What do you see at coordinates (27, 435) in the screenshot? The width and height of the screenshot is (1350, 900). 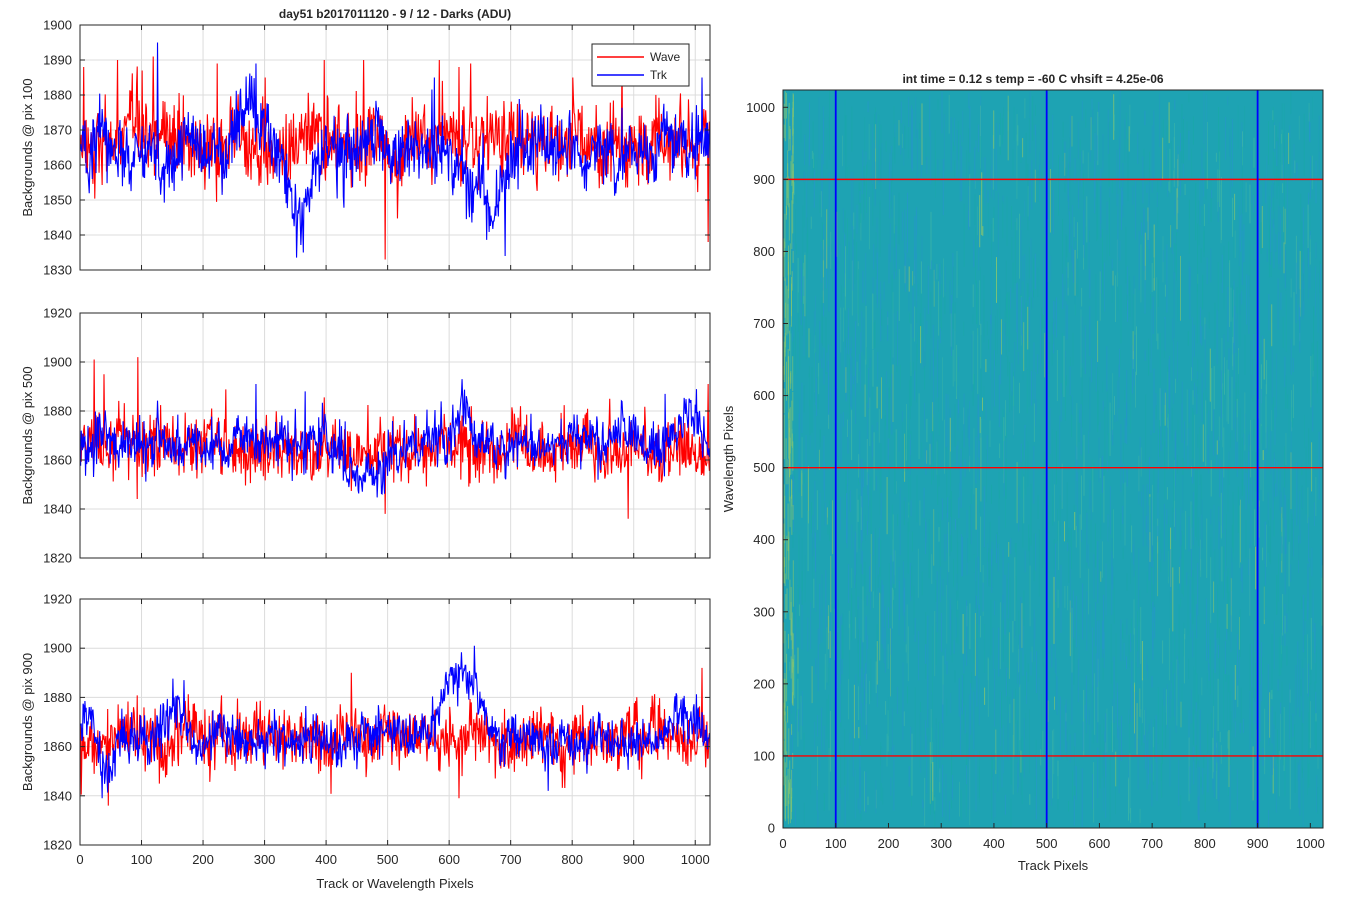 I see `y-axis-label: Backgrounds @ pix 500` at bounding box center [27, 435].